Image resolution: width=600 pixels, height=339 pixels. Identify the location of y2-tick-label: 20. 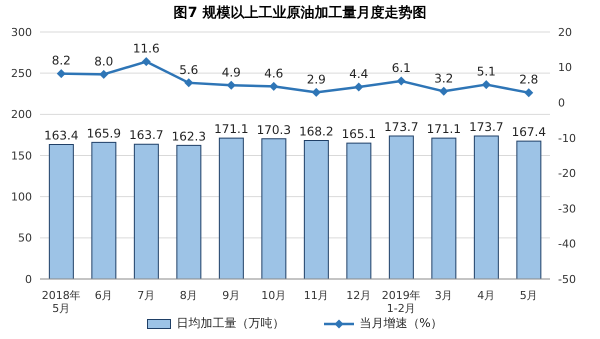
(565, 32).